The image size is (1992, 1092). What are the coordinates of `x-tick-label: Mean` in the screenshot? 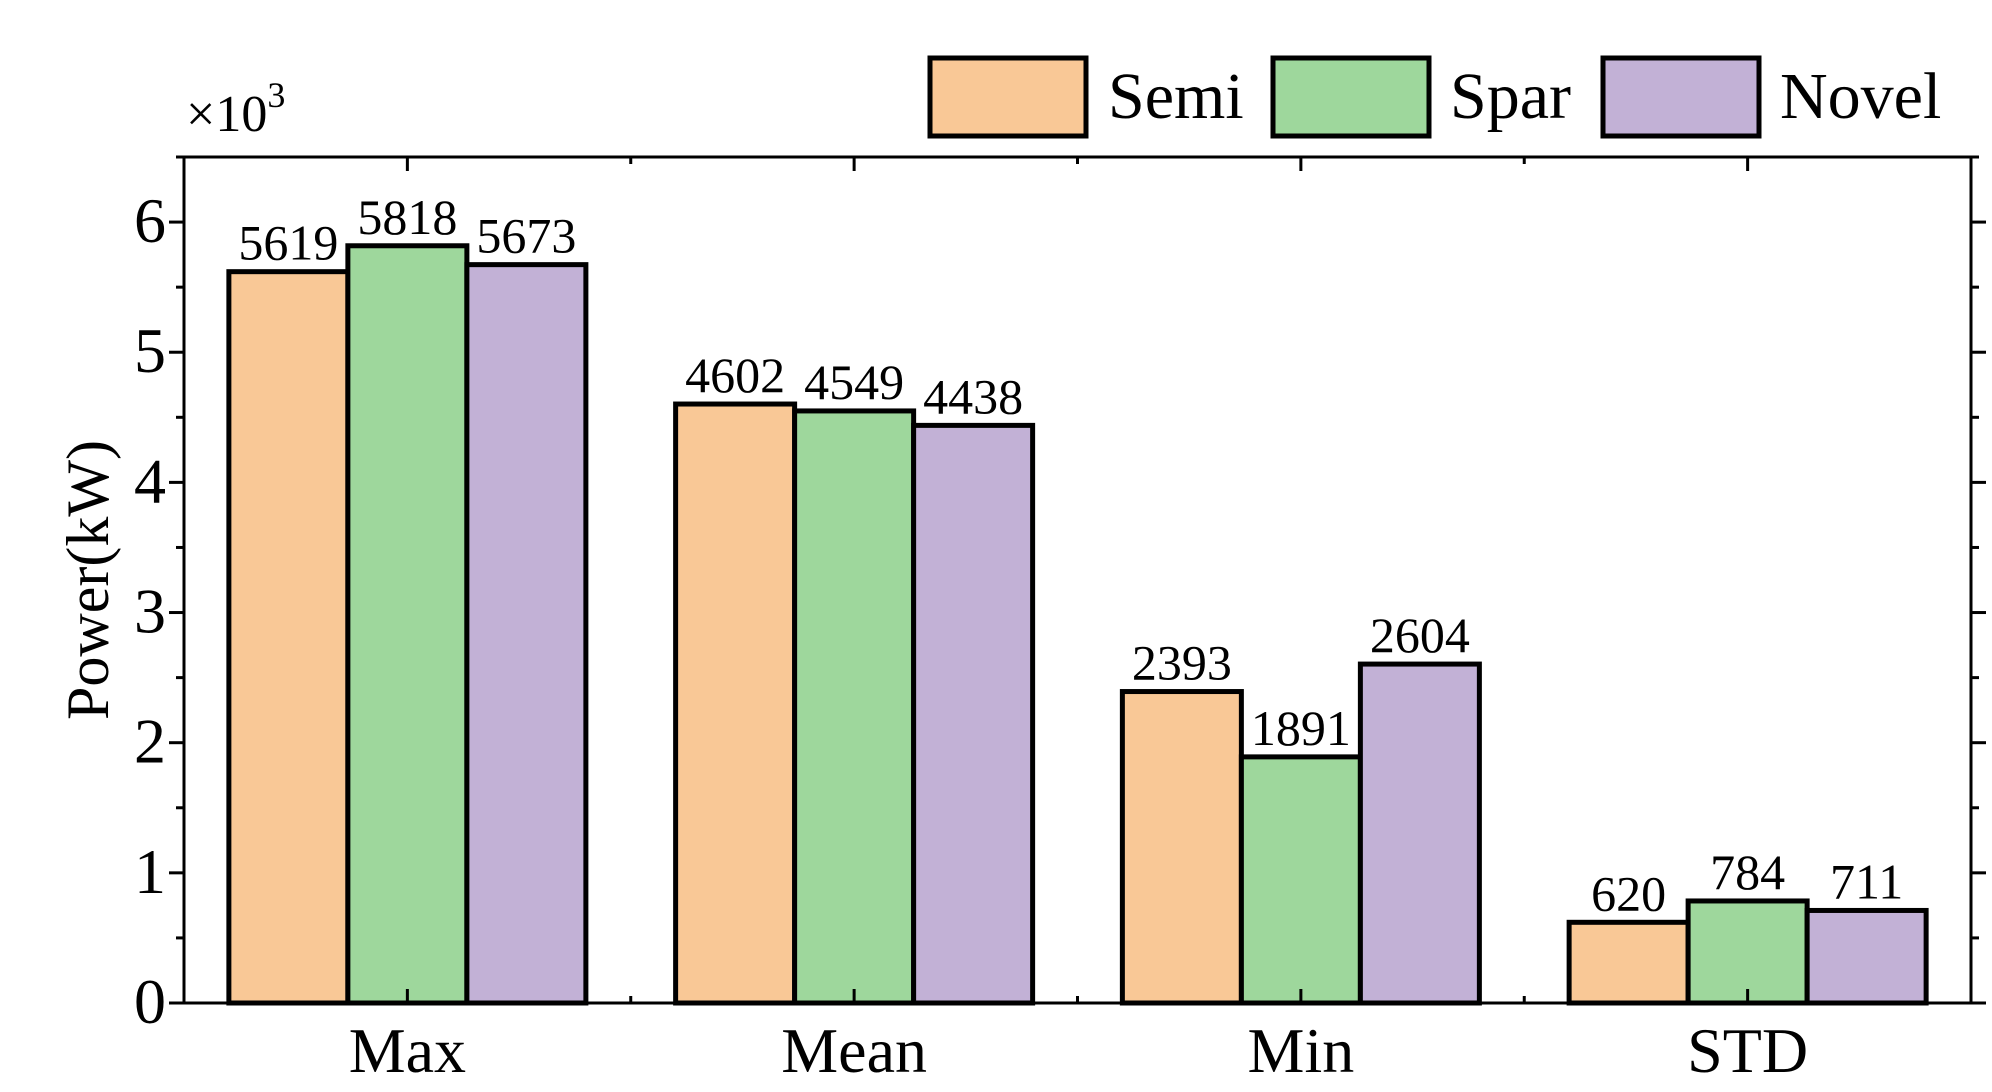 It's located at (854, 1050).